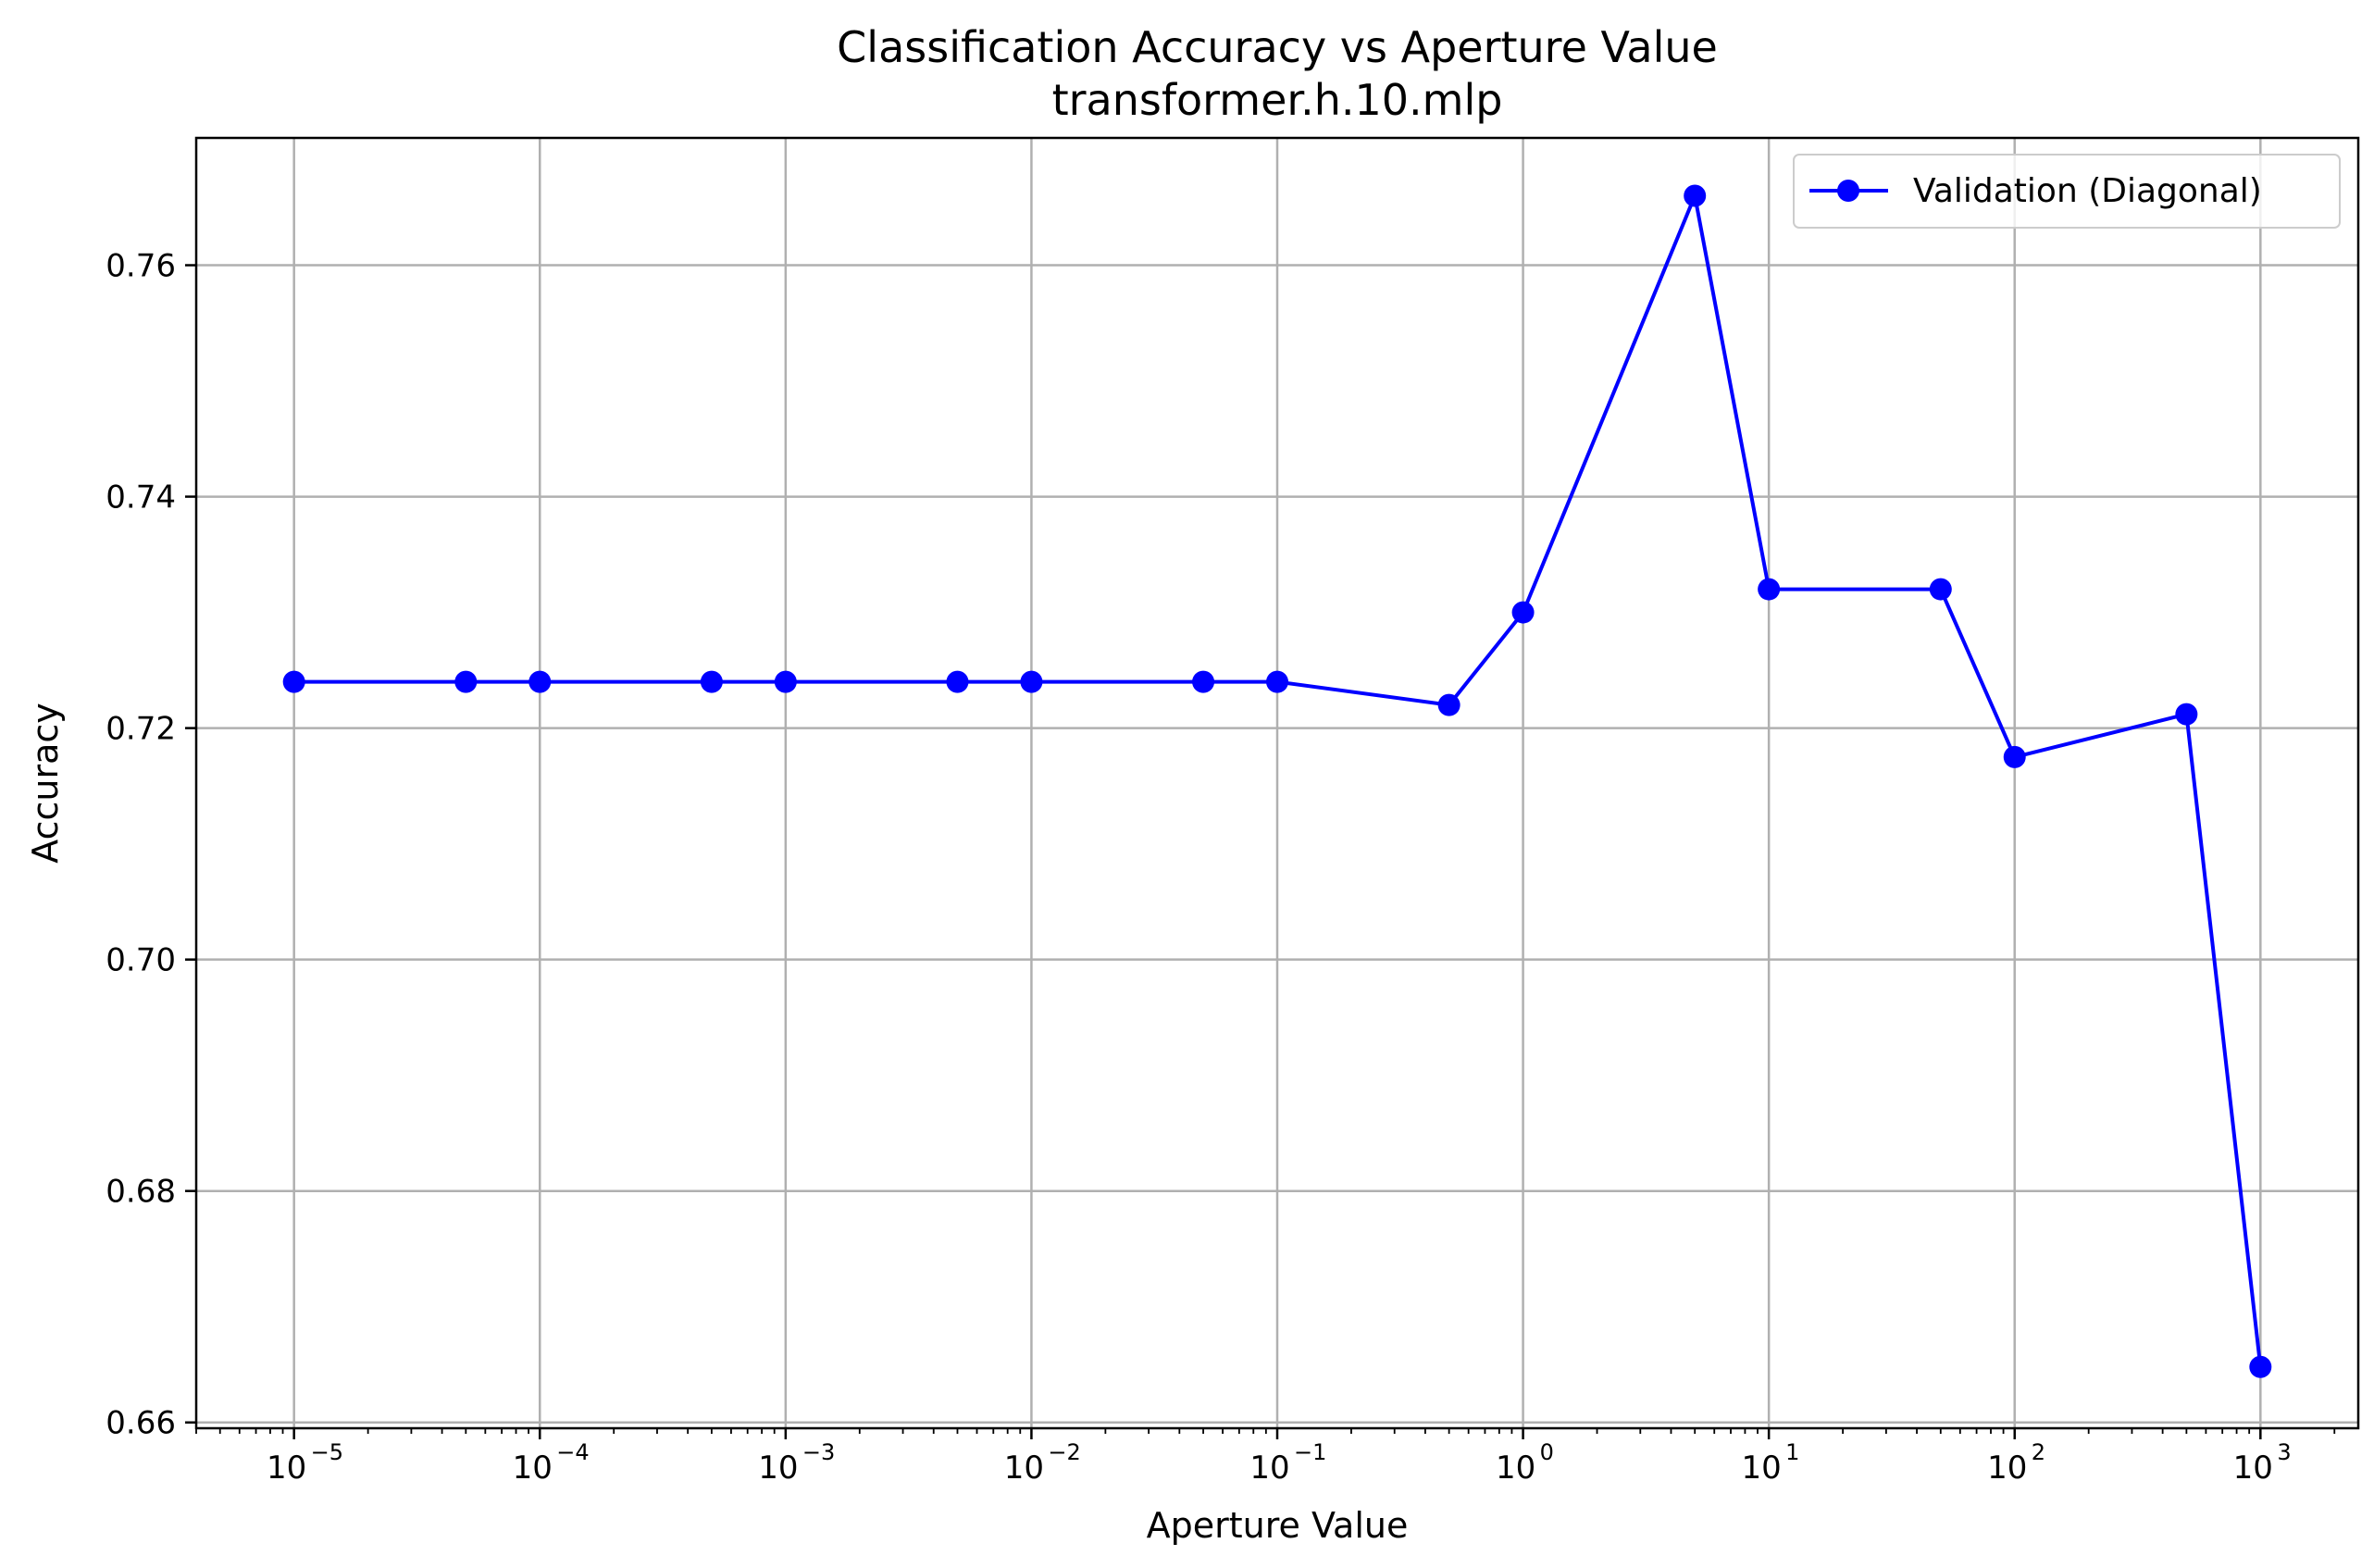 This screenshot has width=2374, height=1568. Describe the element at coordinates (1278, 1525) in the screenshot. I see `x-axis-label: Aperture Value` at that location.